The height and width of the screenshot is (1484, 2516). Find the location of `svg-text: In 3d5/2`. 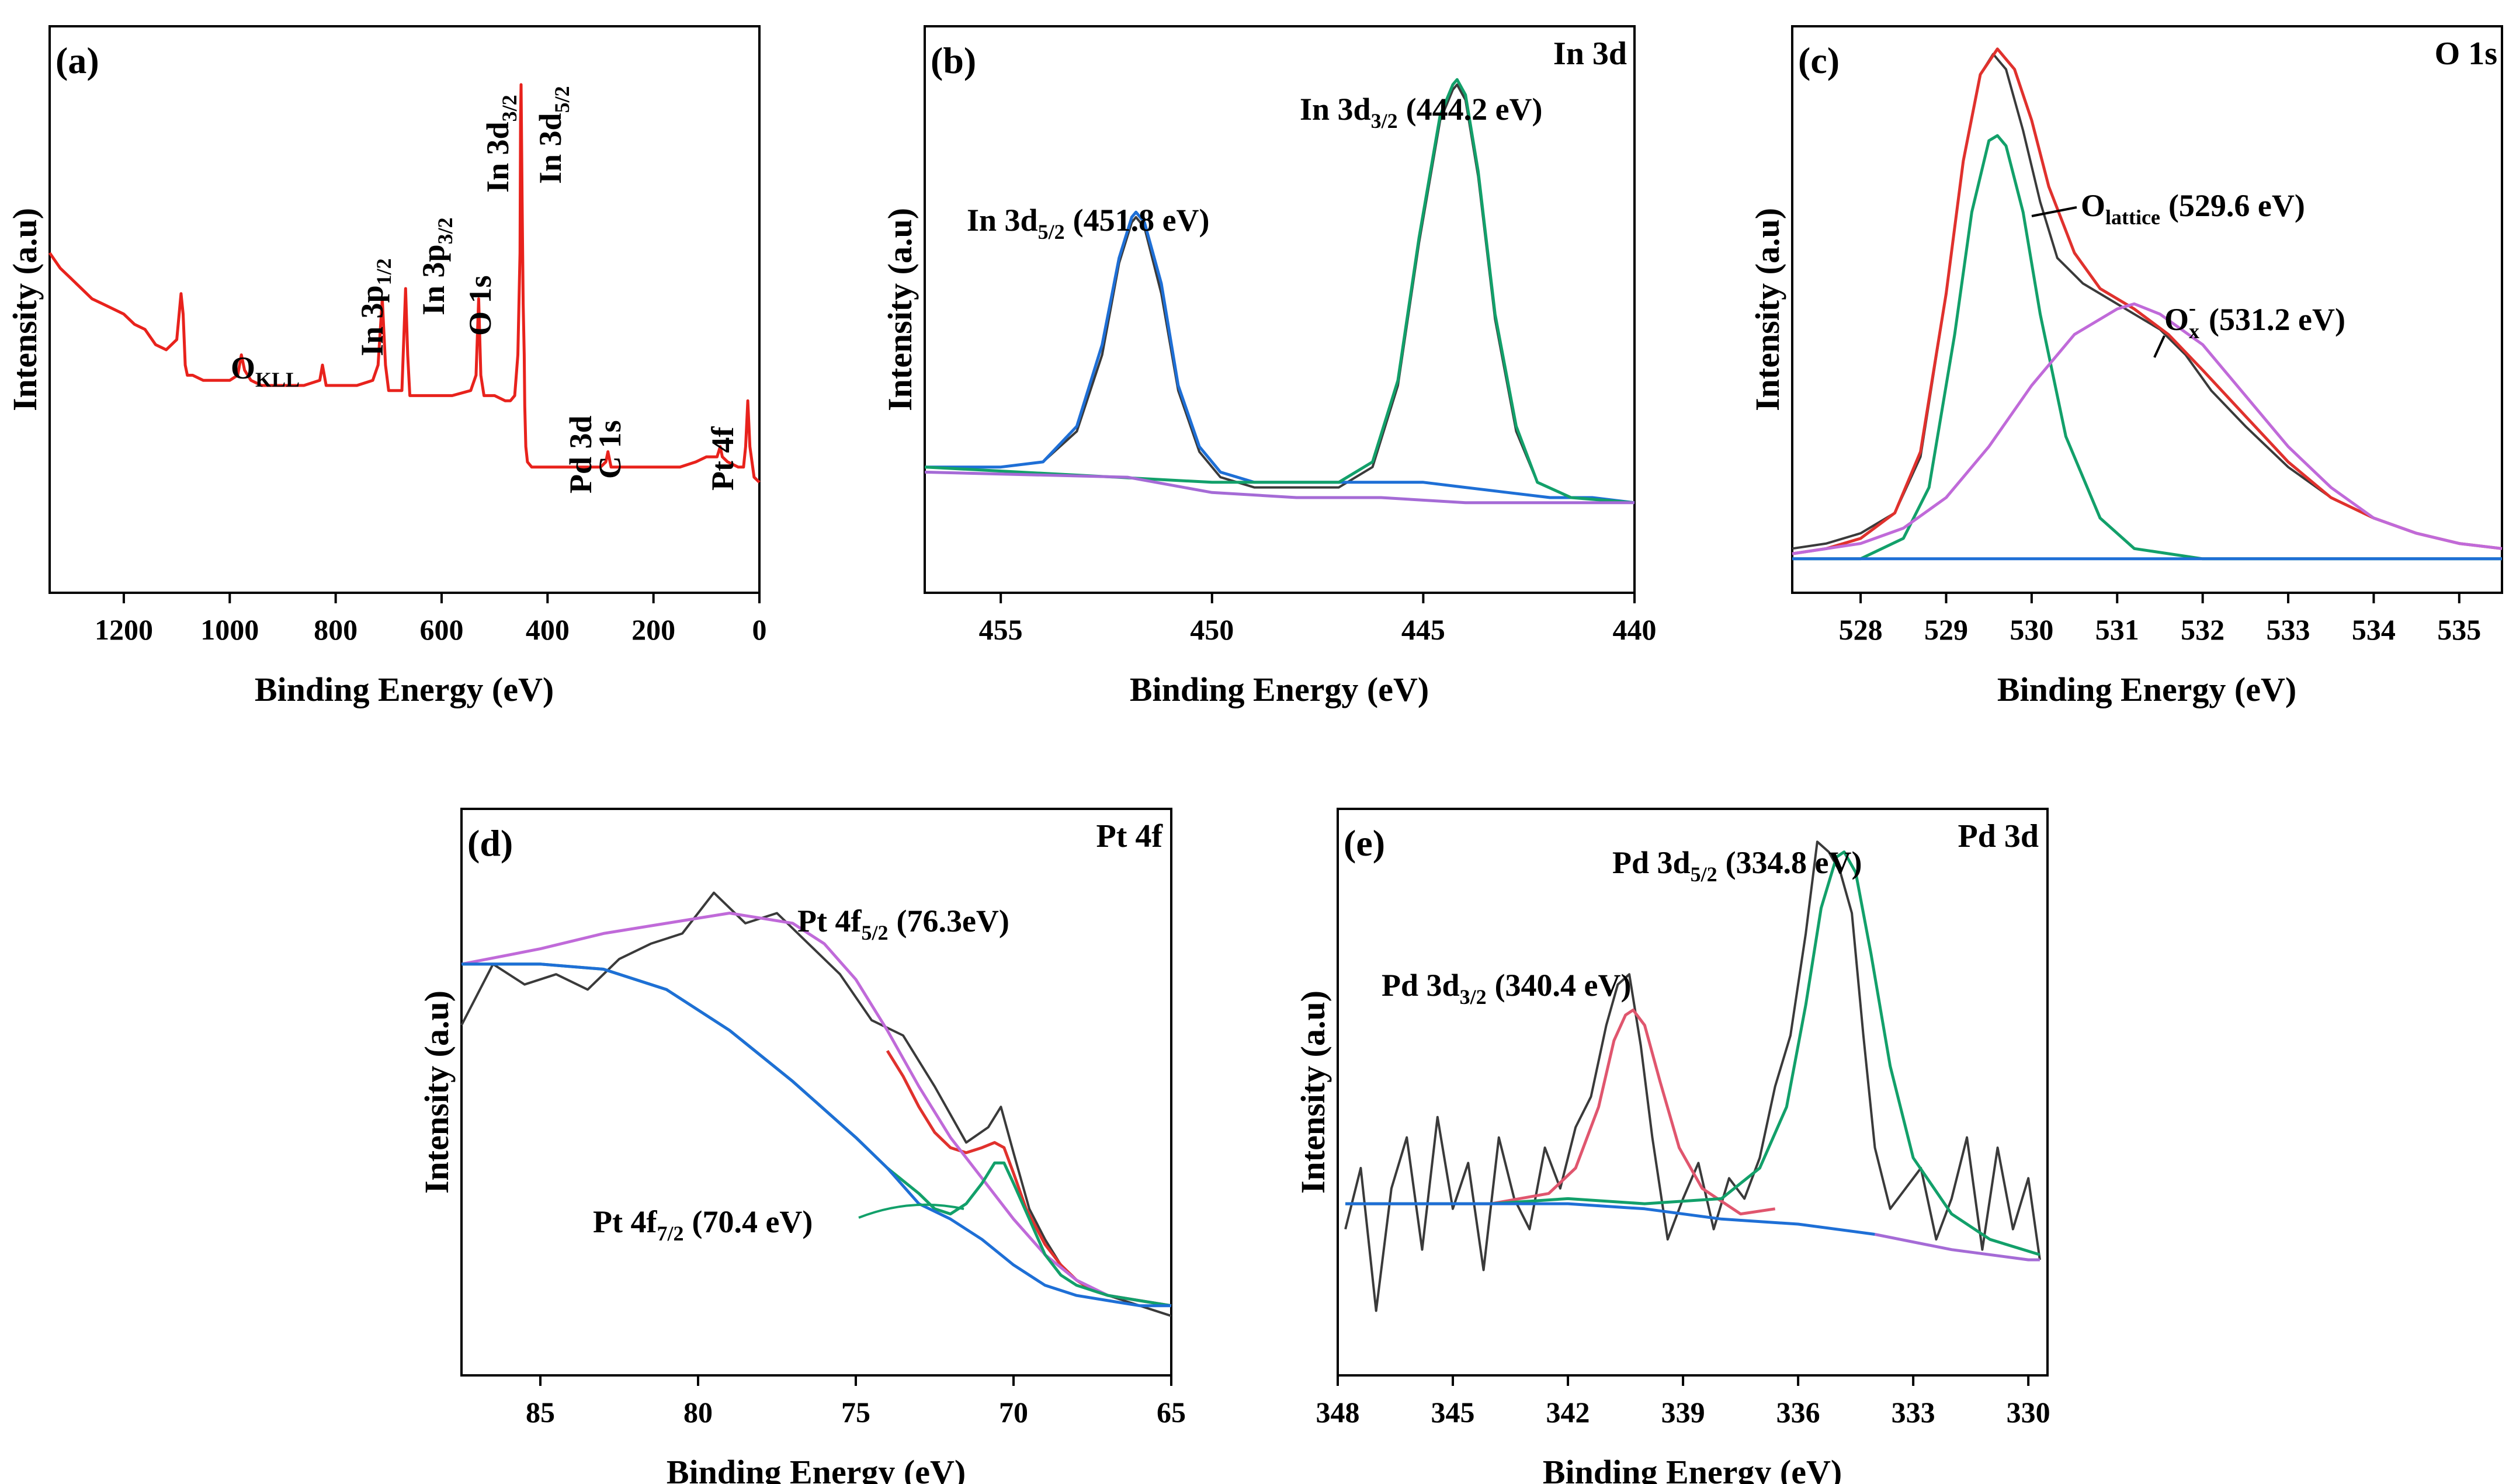

svg-text: In 3d5/2 is located at coordinates (553, 135).